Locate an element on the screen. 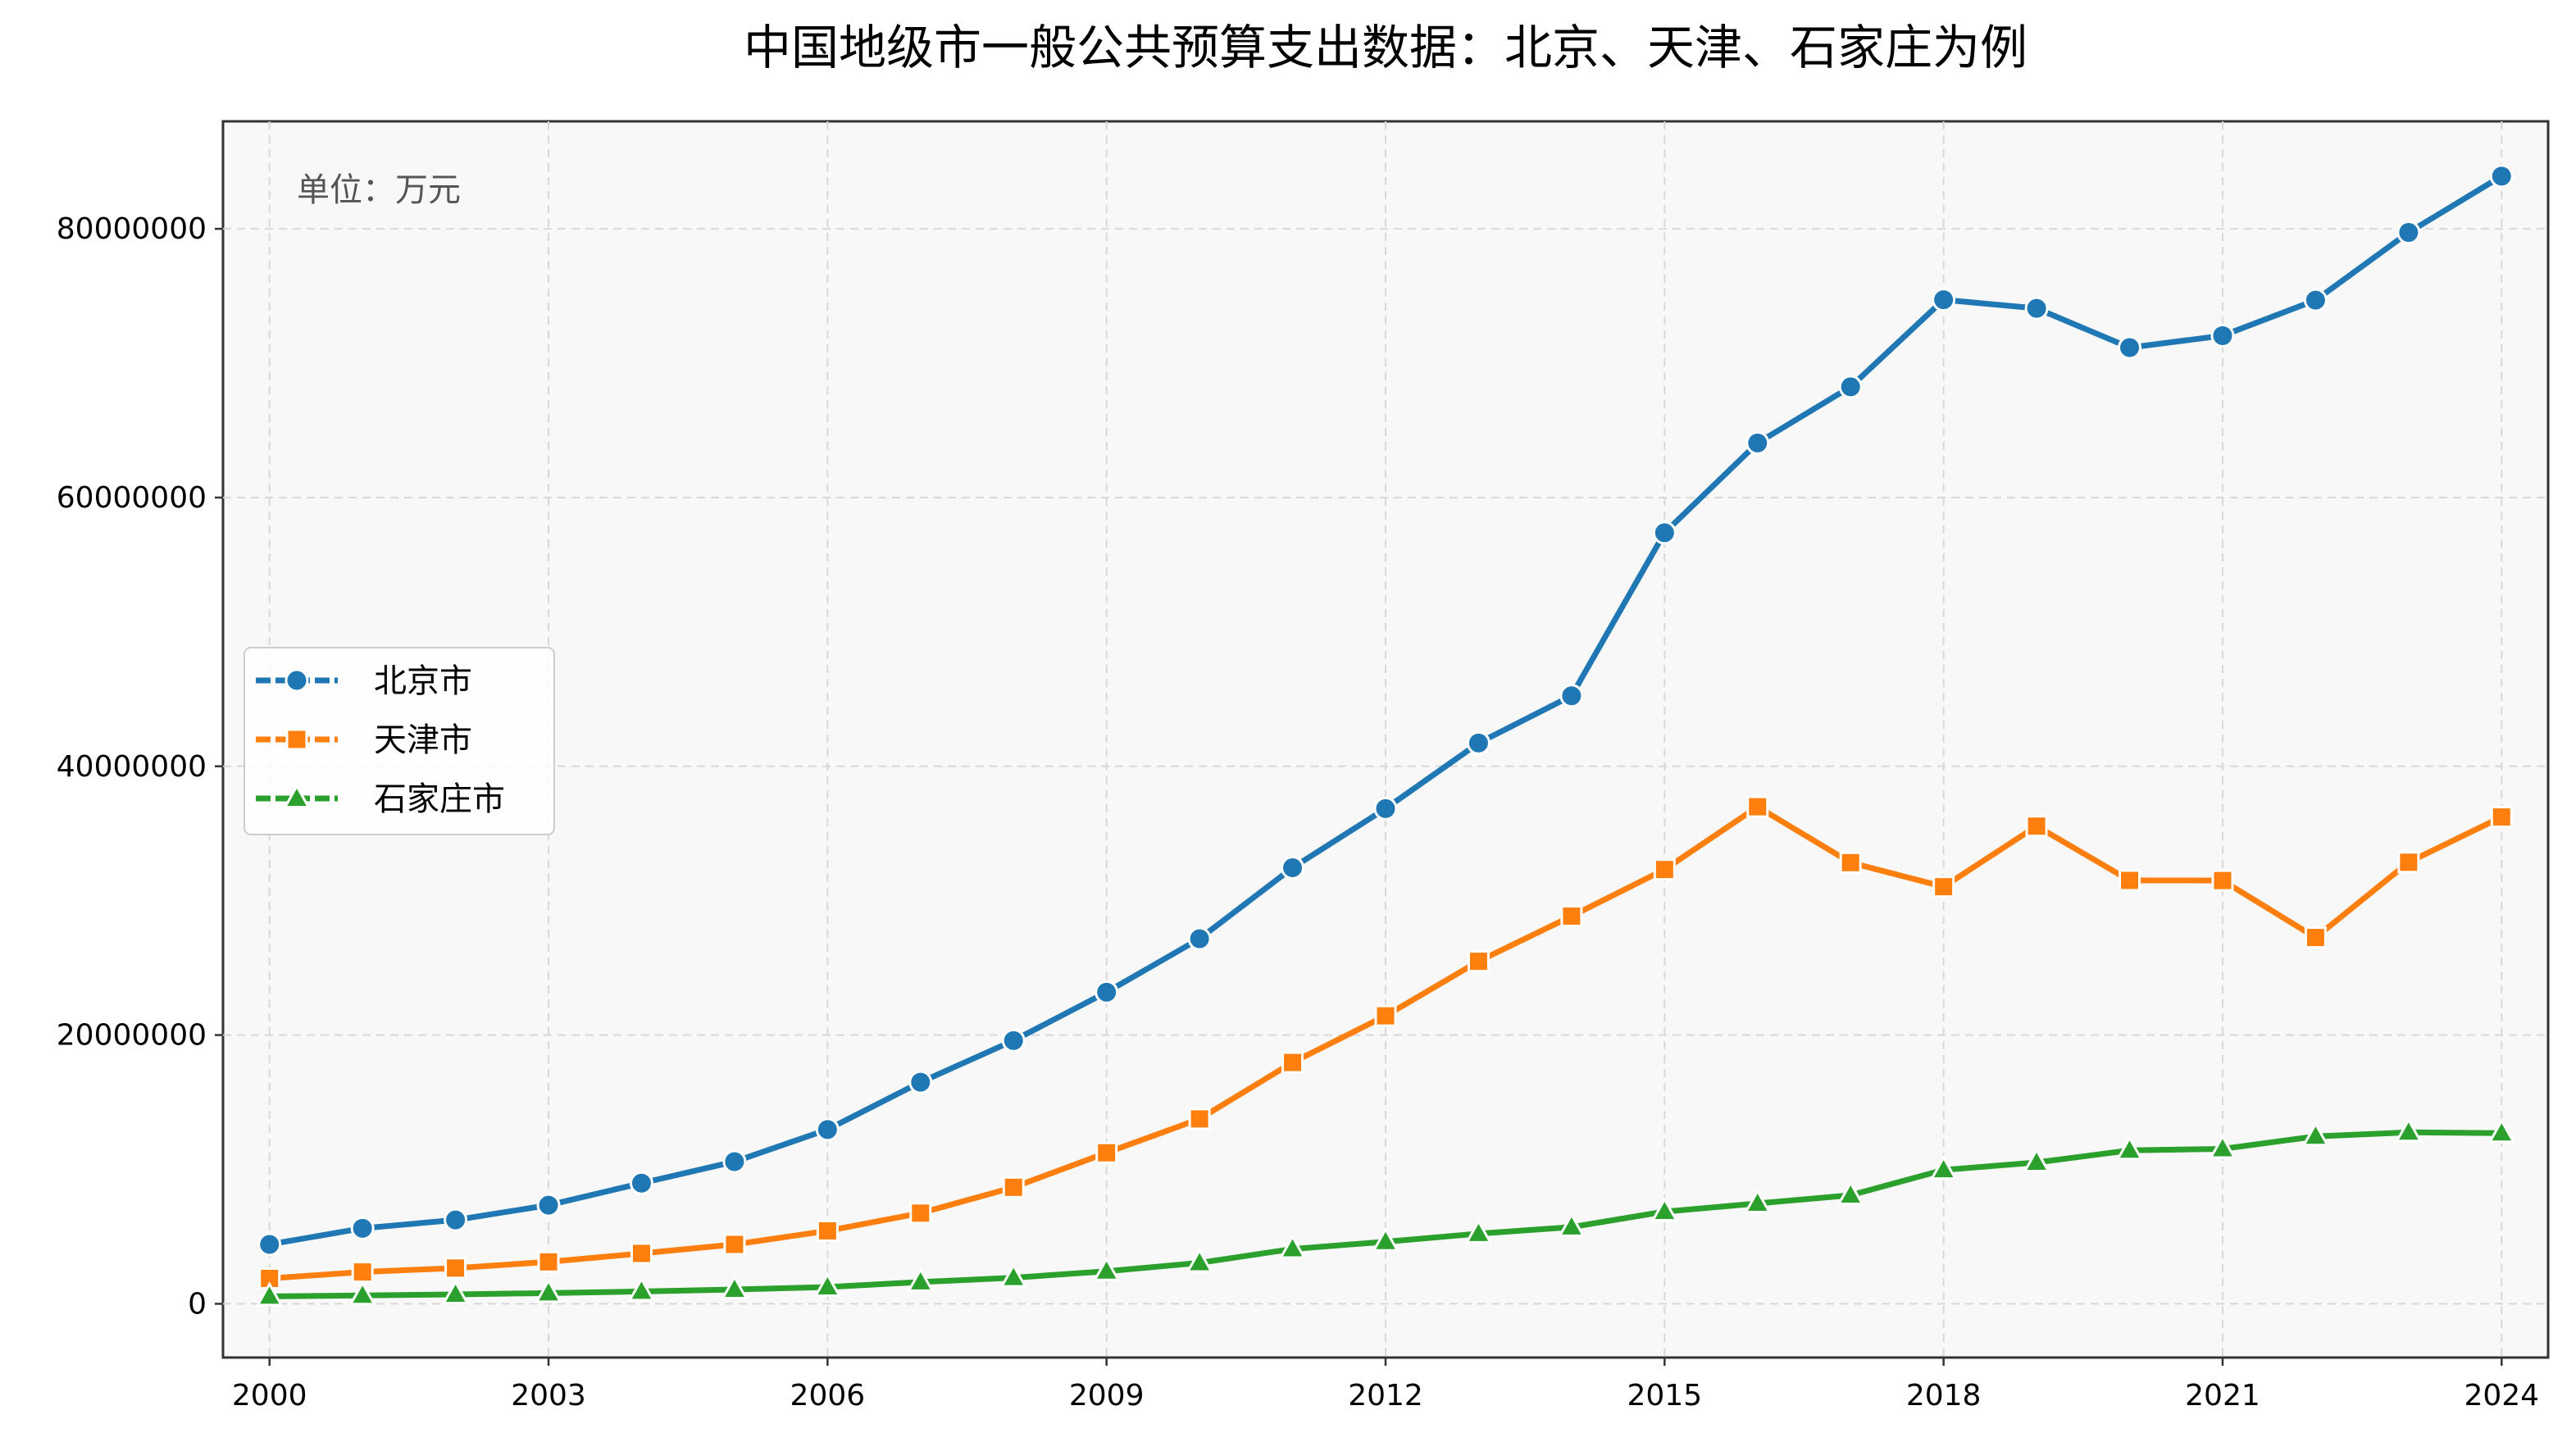  legend-label: 北京市 is located at coordinates (423, 681).